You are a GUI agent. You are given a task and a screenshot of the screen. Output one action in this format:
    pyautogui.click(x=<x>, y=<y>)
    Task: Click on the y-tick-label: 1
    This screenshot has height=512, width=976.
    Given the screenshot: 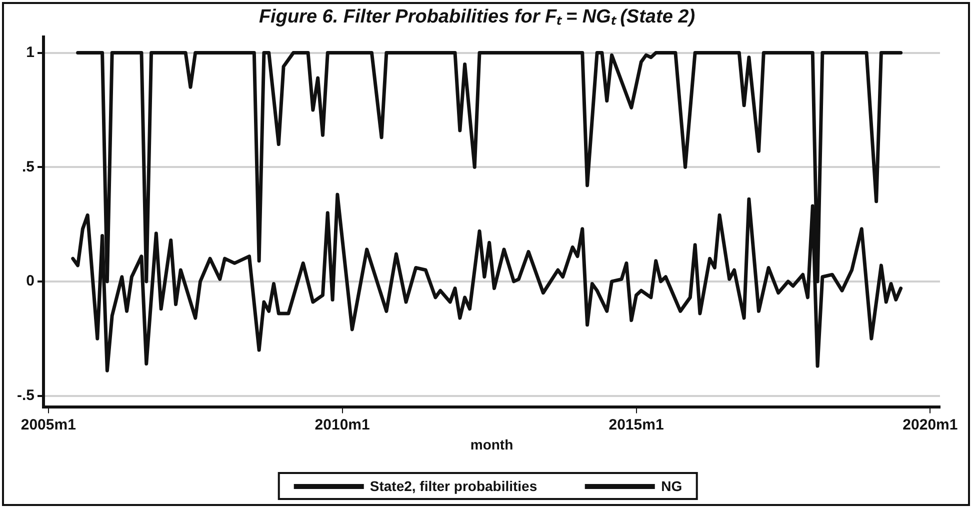 What is the action you would take?
    pyautogui.click(x=30, y=52)
    